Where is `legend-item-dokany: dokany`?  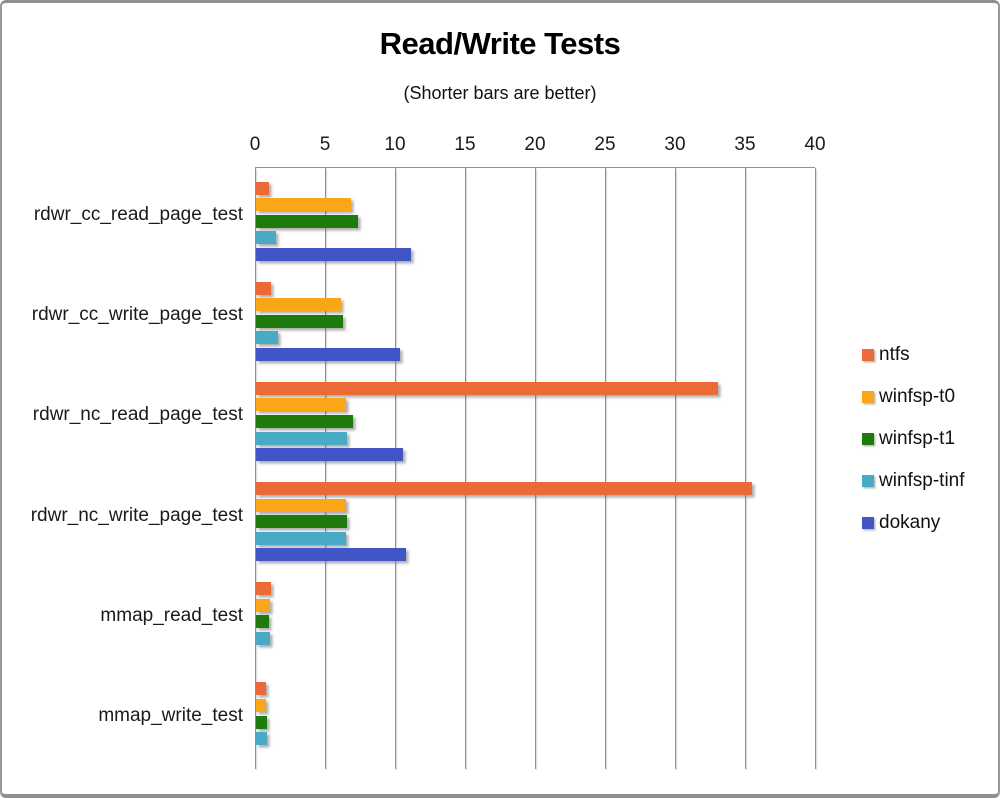 legend-item-dokany: dokany is located at coordinates (913, 523).